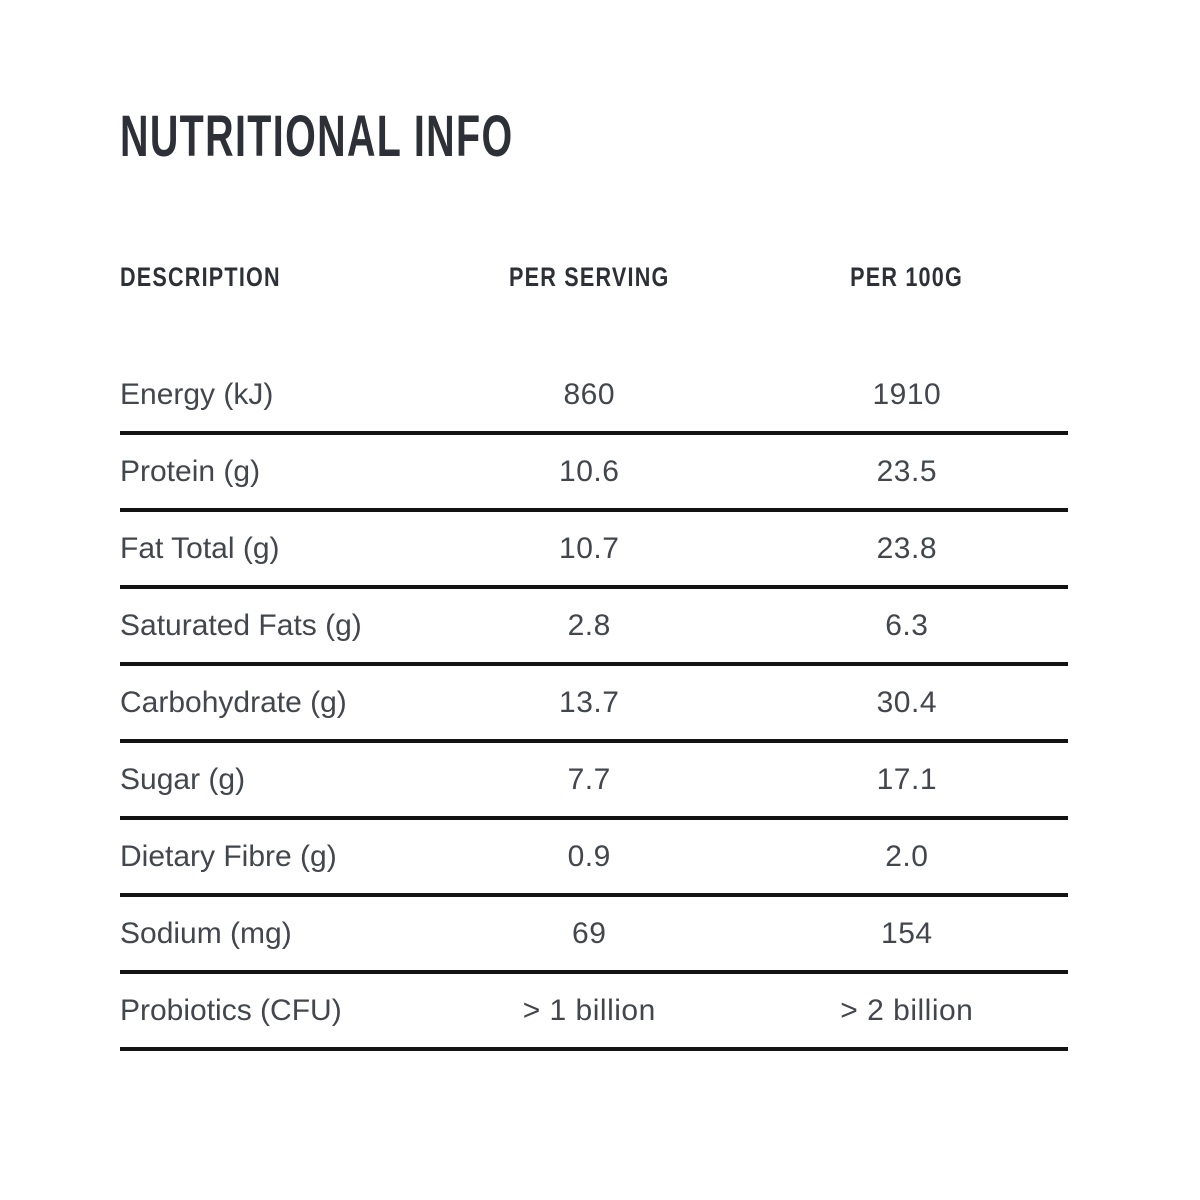 The height and width of the screenshot is (1200, 1200). I want to click on value-per-100g: 6.3, so click(906, 626).